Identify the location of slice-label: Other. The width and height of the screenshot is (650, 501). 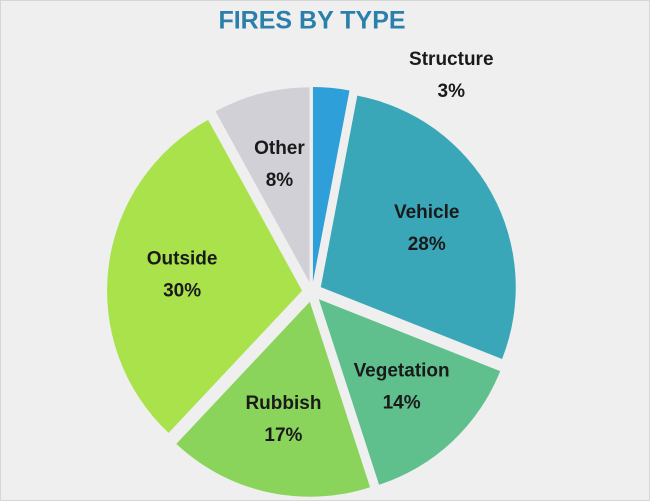
(279, 148).